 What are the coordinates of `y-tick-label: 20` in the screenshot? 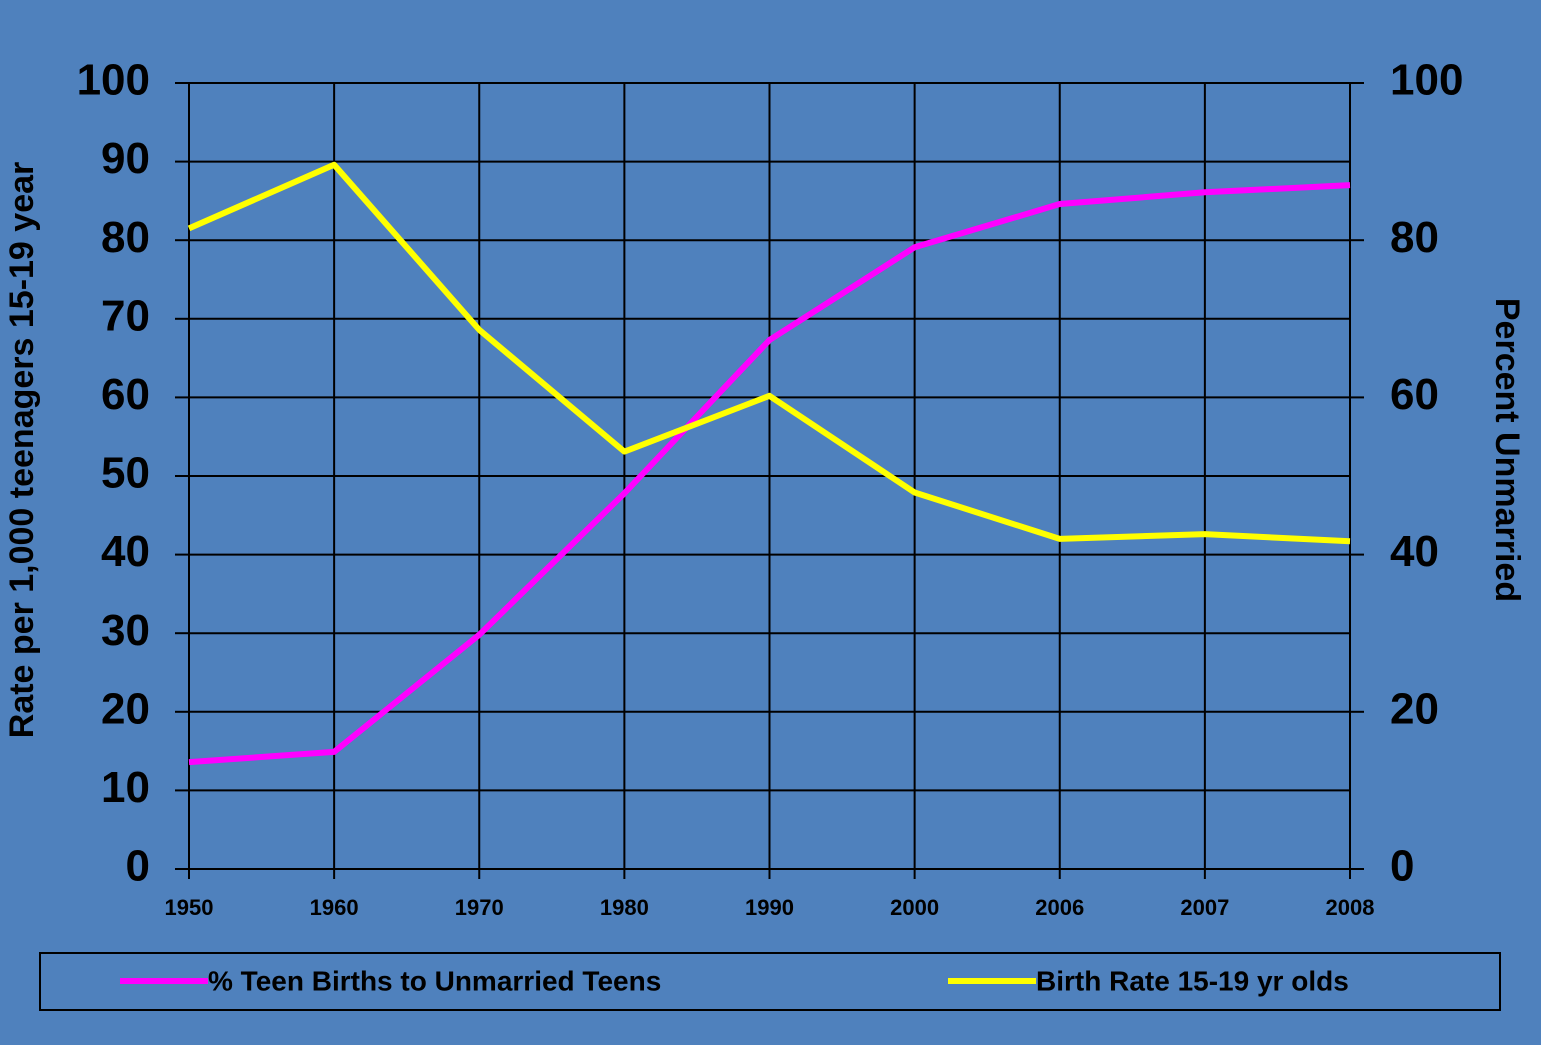 It's located at (125, 708).